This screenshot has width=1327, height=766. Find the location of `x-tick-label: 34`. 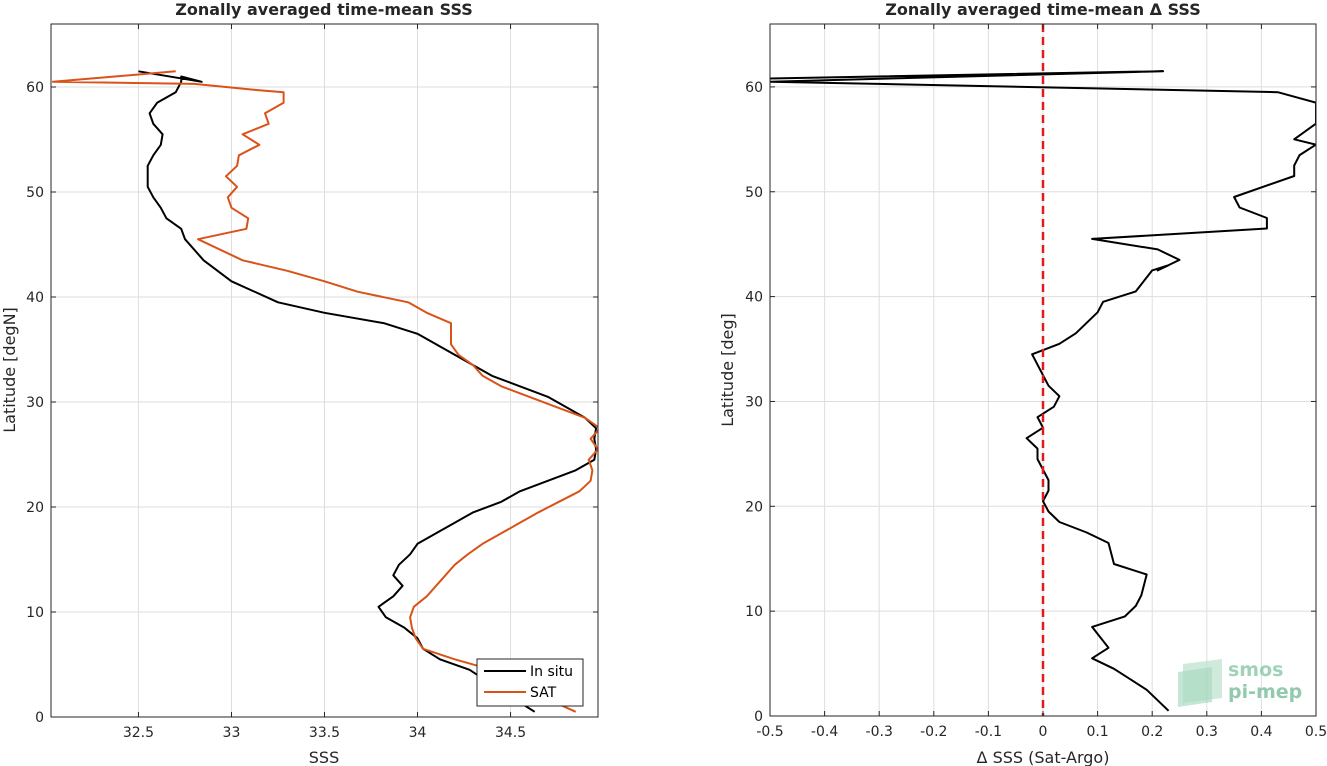

x-tick-label: 34 is located at coordinates (418, 733).